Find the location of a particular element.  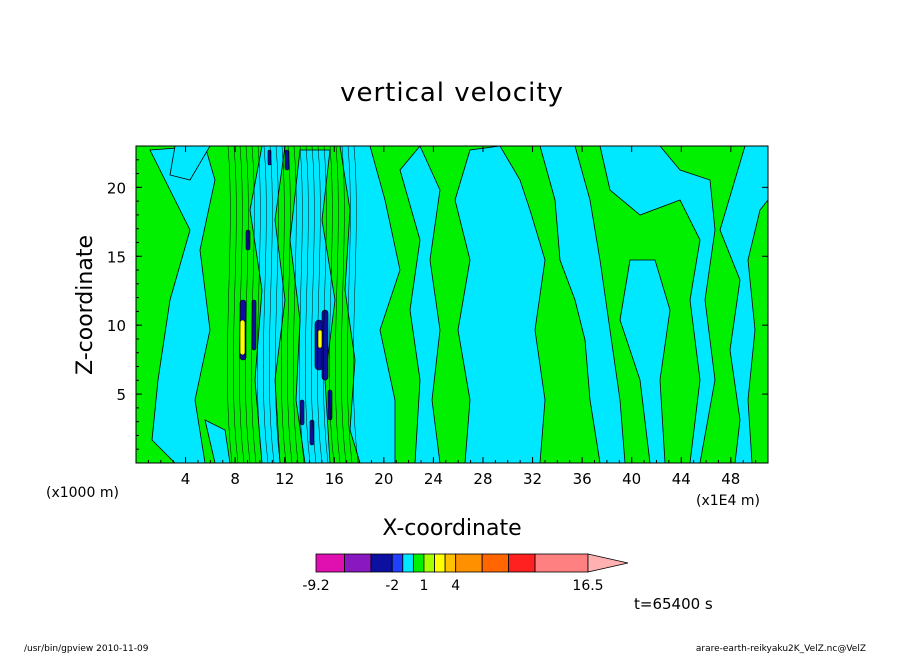

footer-left: /usr/bin/gpview 2010-11-09 is located at coordinates (86, 649).